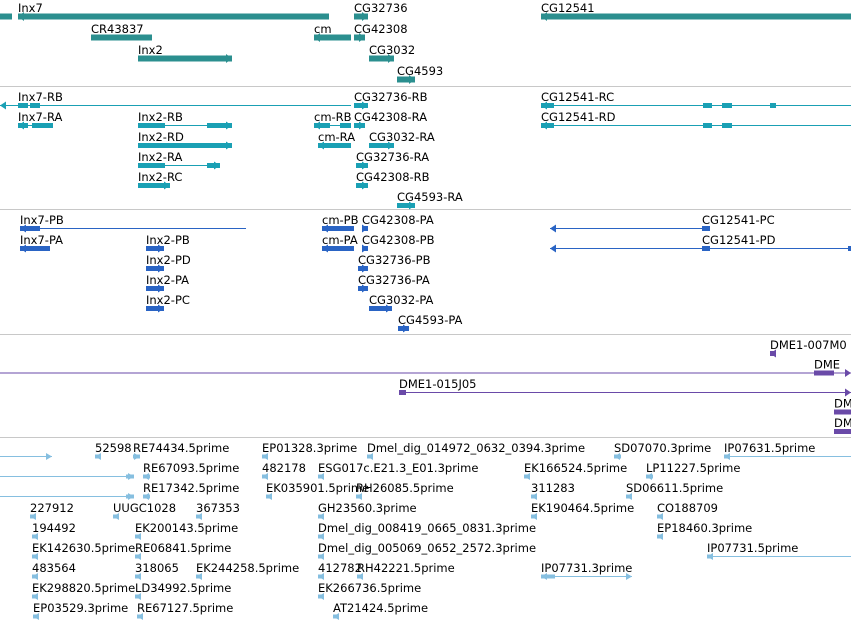 The width and height of the screenshot is (851, 623). Describe the element at coordinates (625, 387) in the screenshot. I see `feature-dme1-015j05-2: DME1-015J05` at that location.